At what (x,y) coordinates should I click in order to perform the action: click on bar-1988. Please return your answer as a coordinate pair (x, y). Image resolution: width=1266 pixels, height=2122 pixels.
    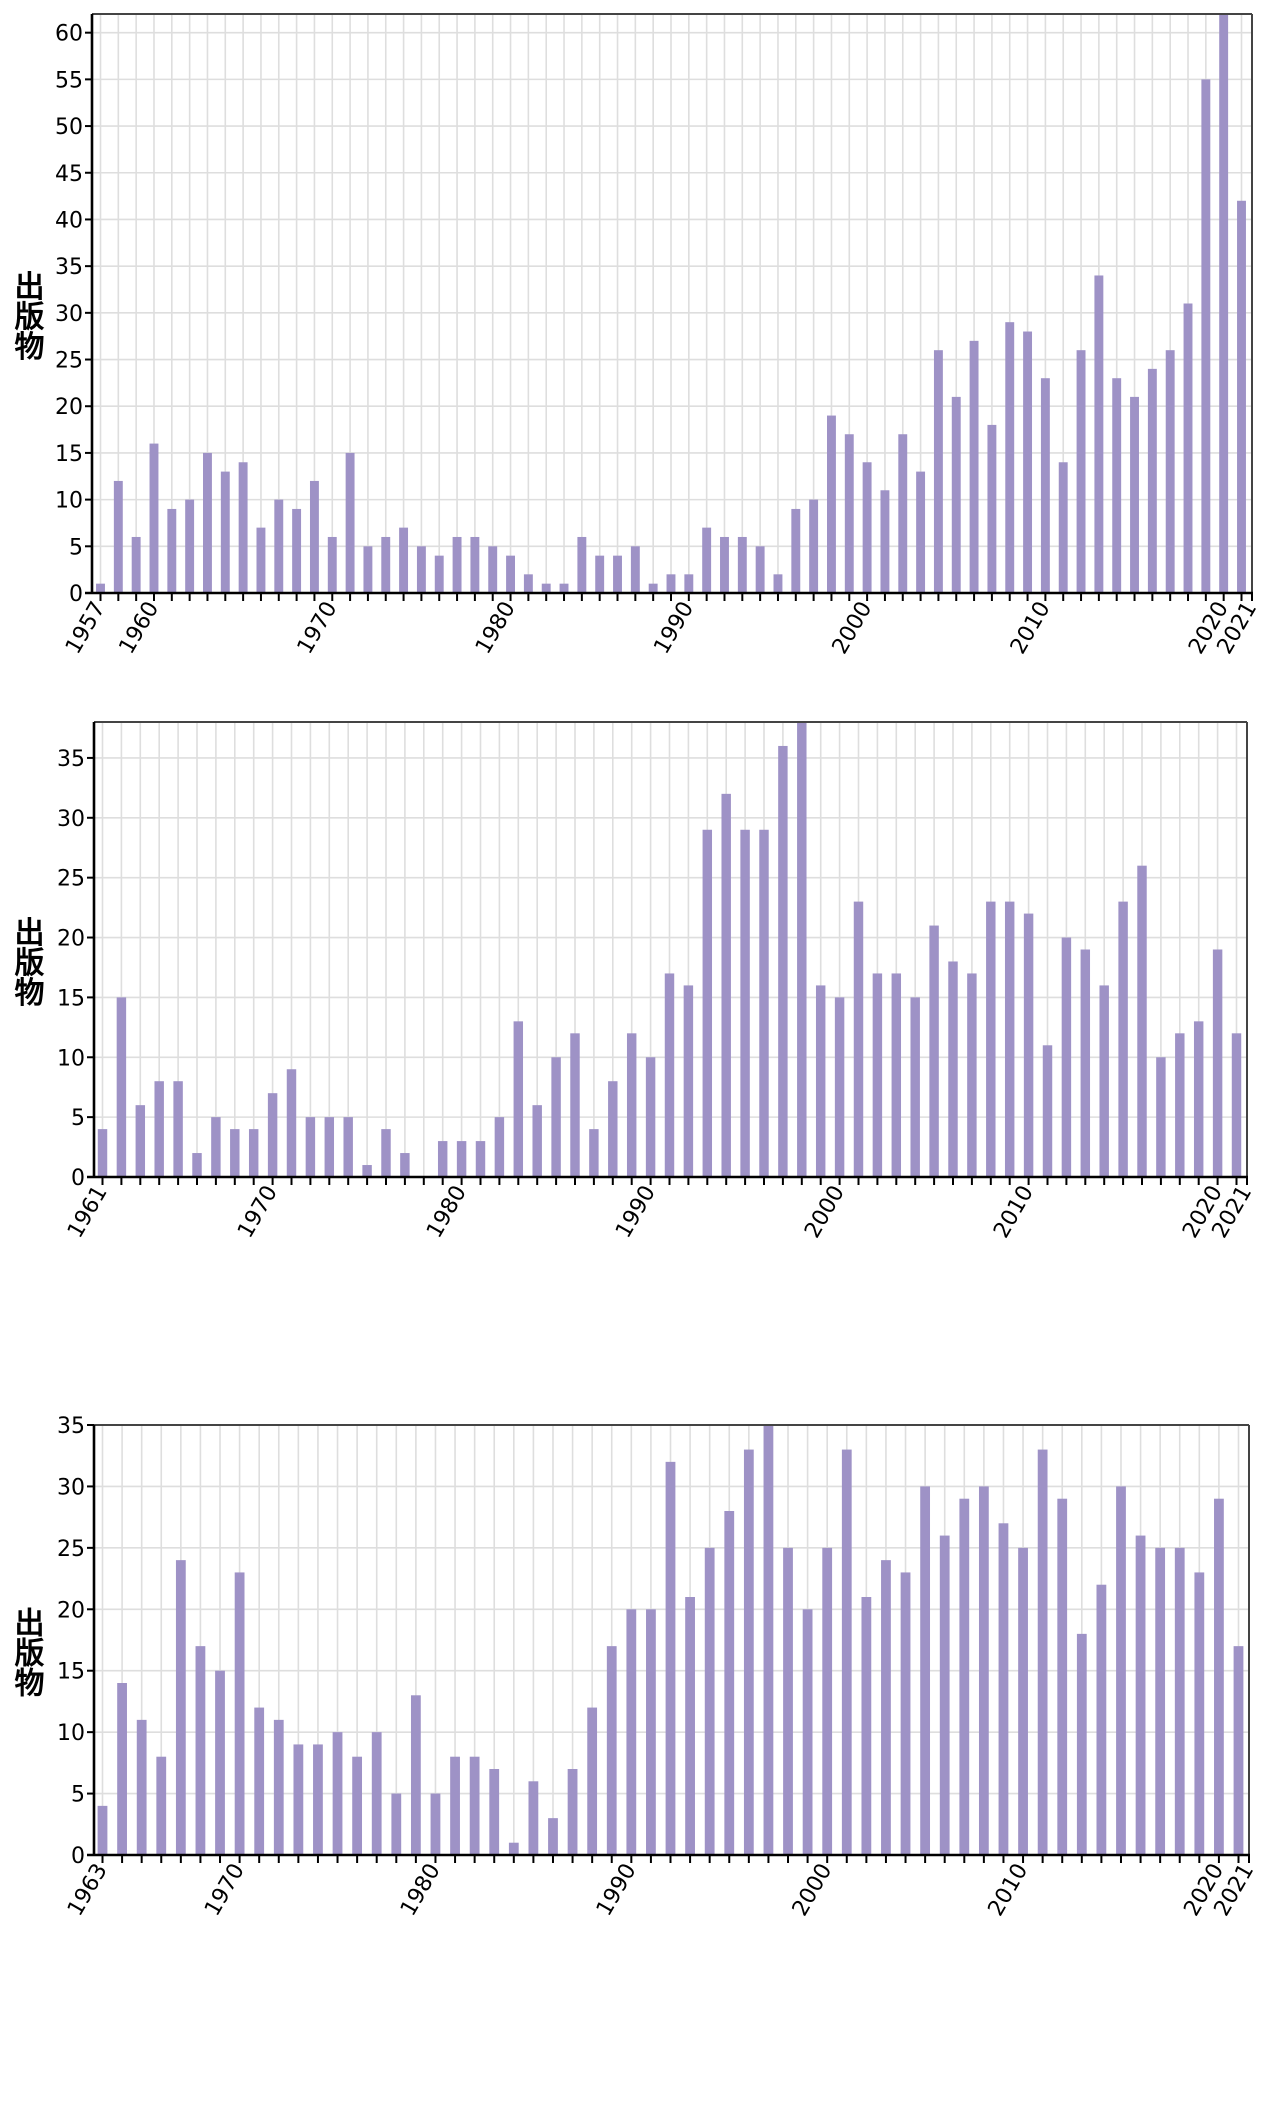
    Looking at the image, I should click on (592, 1781).